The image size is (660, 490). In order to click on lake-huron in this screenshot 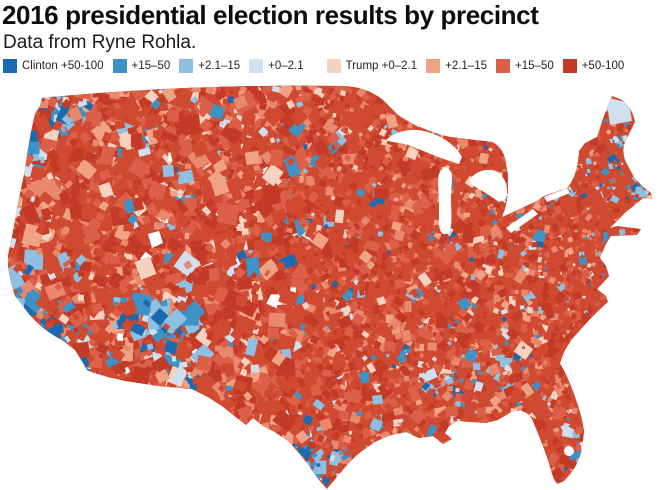, I will do `click(488, 185)`.